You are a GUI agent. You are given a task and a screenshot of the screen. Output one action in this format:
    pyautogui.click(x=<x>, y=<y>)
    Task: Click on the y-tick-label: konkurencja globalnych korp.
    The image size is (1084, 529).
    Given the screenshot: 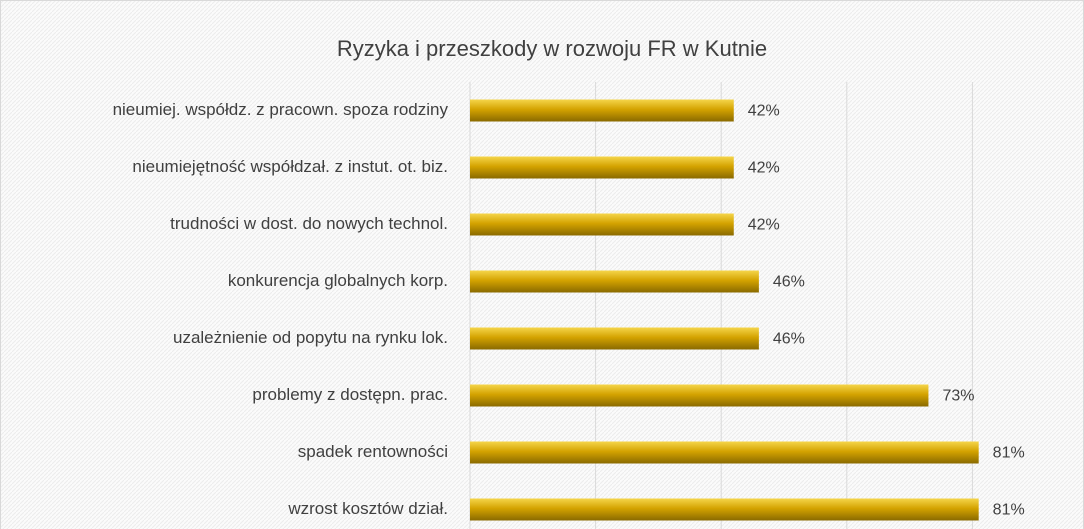 What is the action you would take?
    pyautogui.click(x=338, y=280)
    